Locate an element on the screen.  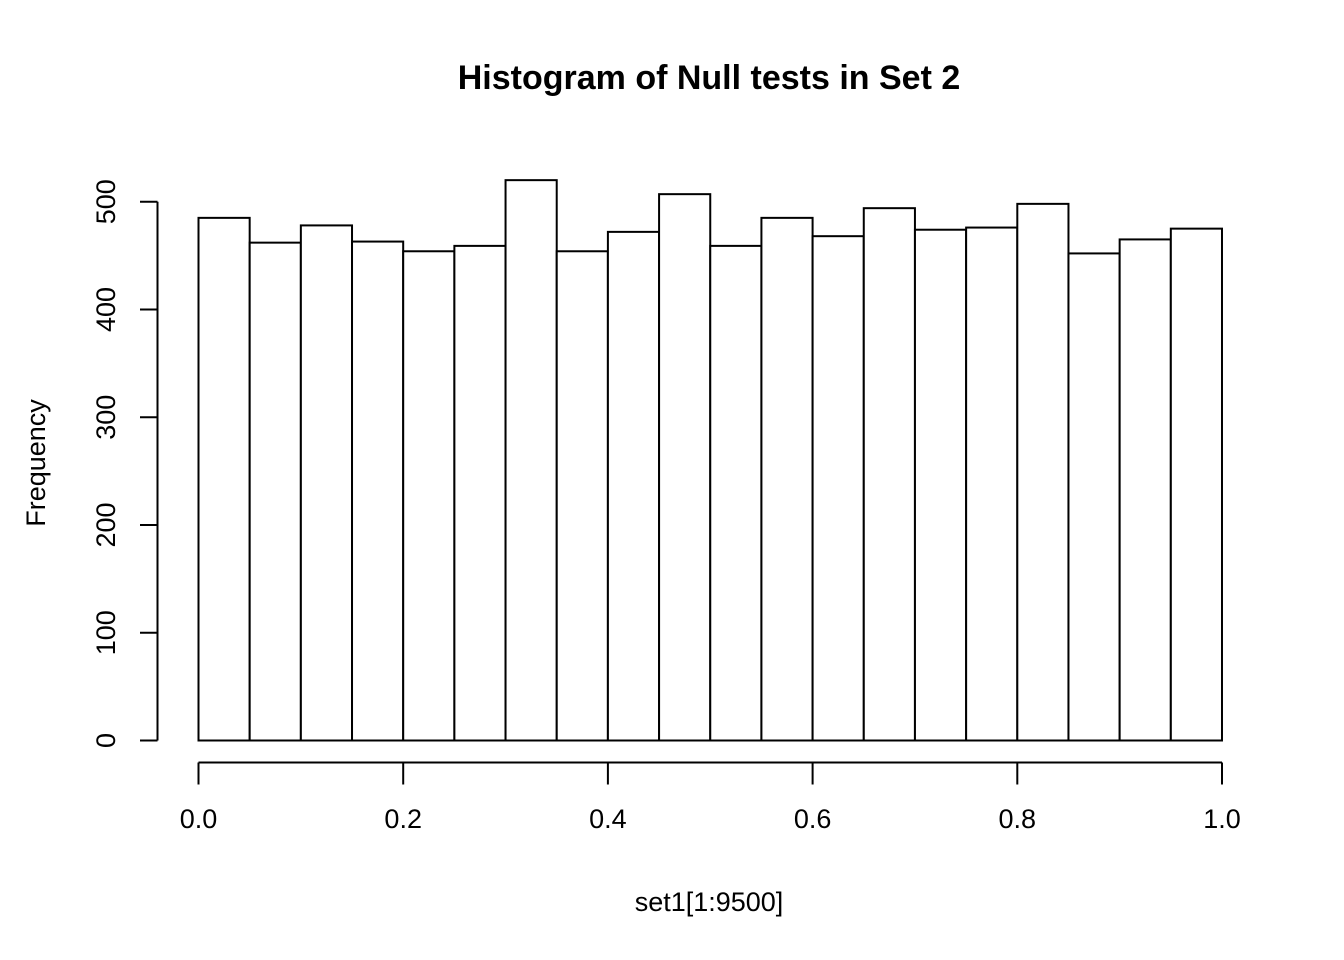
y-tick-label: 400 is located at coordinates (106, 309).